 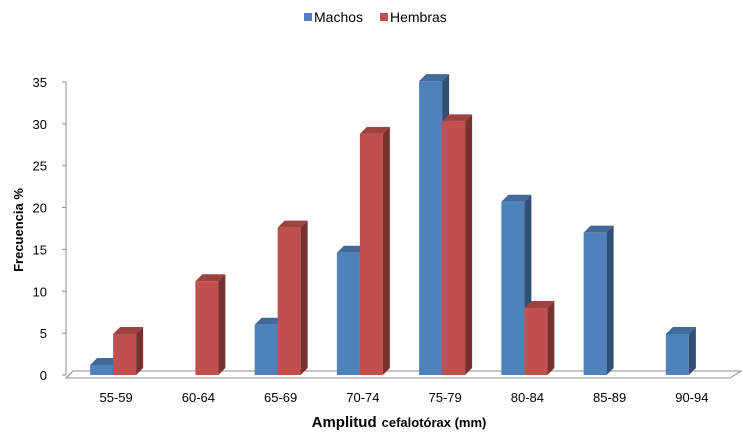 What do you see at coordinates (338, 17) in the screenshot?
I see `legend-label-machos: Machos` at bounding box center [338, 17].